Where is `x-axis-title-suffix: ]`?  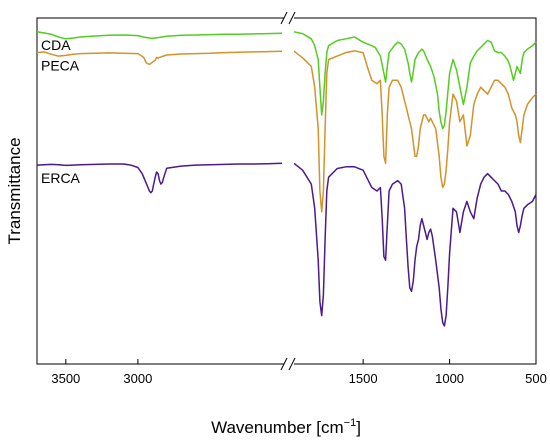 x-axis-title-suffix: ] is located at coordinates (358, 427).